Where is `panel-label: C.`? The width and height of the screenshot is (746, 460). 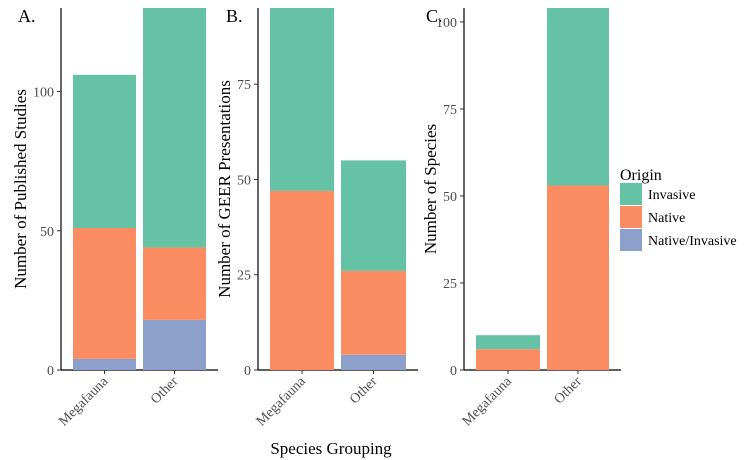
panel-label: C. is located at coordinates (434, 16).